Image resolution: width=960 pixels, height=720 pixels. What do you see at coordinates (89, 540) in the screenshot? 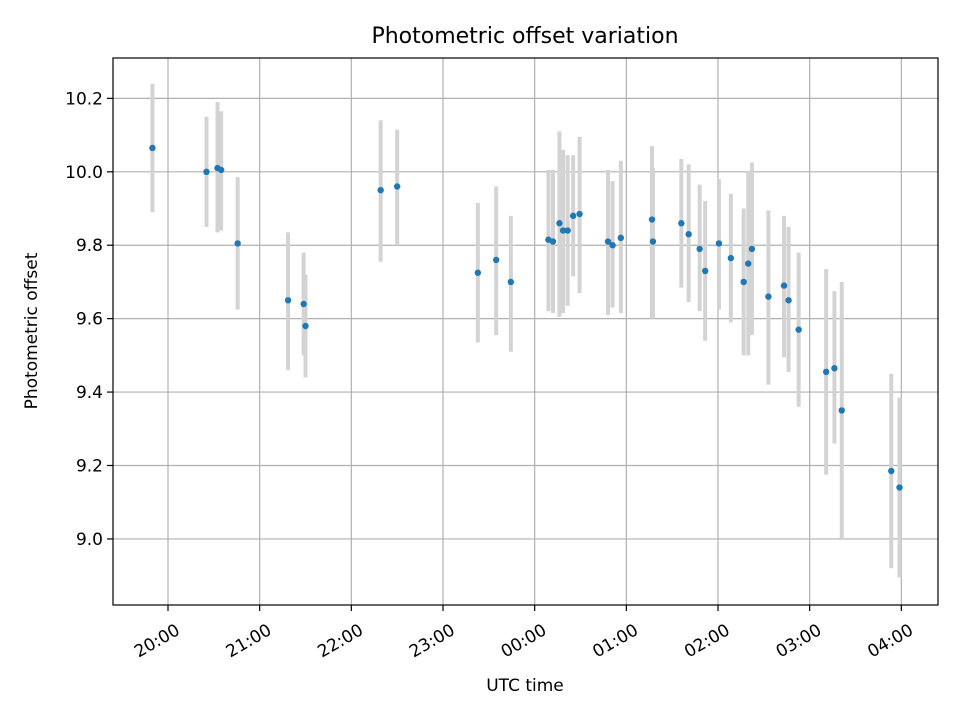
I see `y-tick-label: 9.0` at bounding box center [89, 540].